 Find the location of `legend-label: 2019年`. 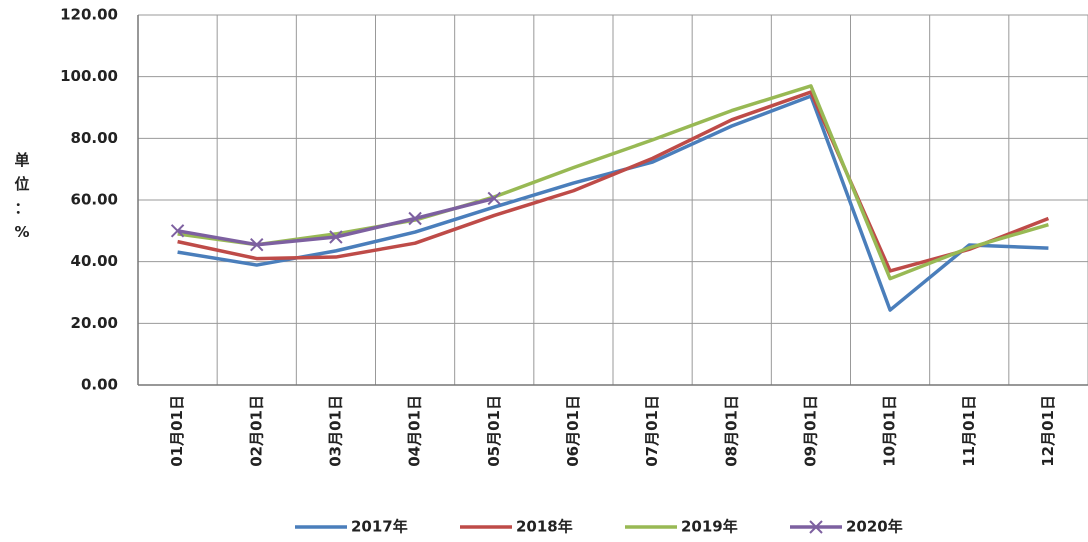

legend-label: 2019年 is located at coordinates (709, 527).